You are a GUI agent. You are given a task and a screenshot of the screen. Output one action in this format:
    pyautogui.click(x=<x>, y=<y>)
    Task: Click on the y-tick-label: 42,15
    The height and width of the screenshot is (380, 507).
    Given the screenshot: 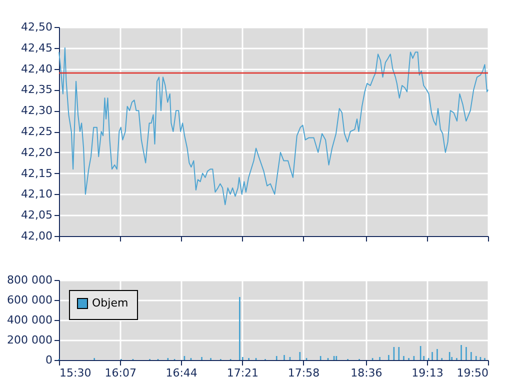 What is the action you would take?
    pyautogui.click(x=36, y=173)
    